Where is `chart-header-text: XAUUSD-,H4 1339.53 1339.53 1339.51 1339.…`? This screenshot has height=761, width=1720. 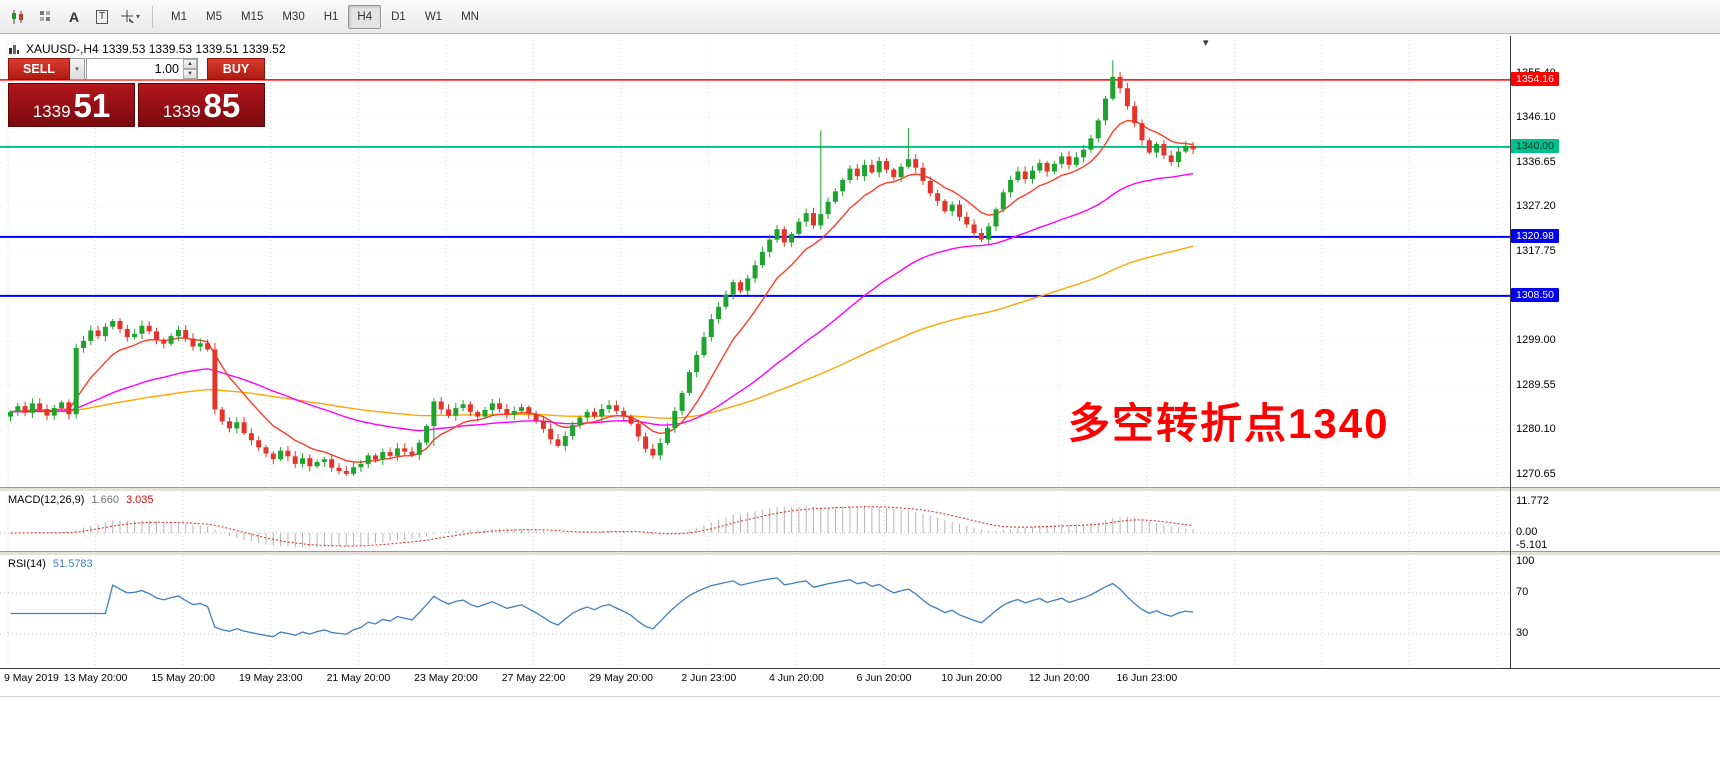 chart-header-text: XAUUSD-,H4 1339.53 1339.53 1339.51 1339.… is located at coordinates (156, 49).